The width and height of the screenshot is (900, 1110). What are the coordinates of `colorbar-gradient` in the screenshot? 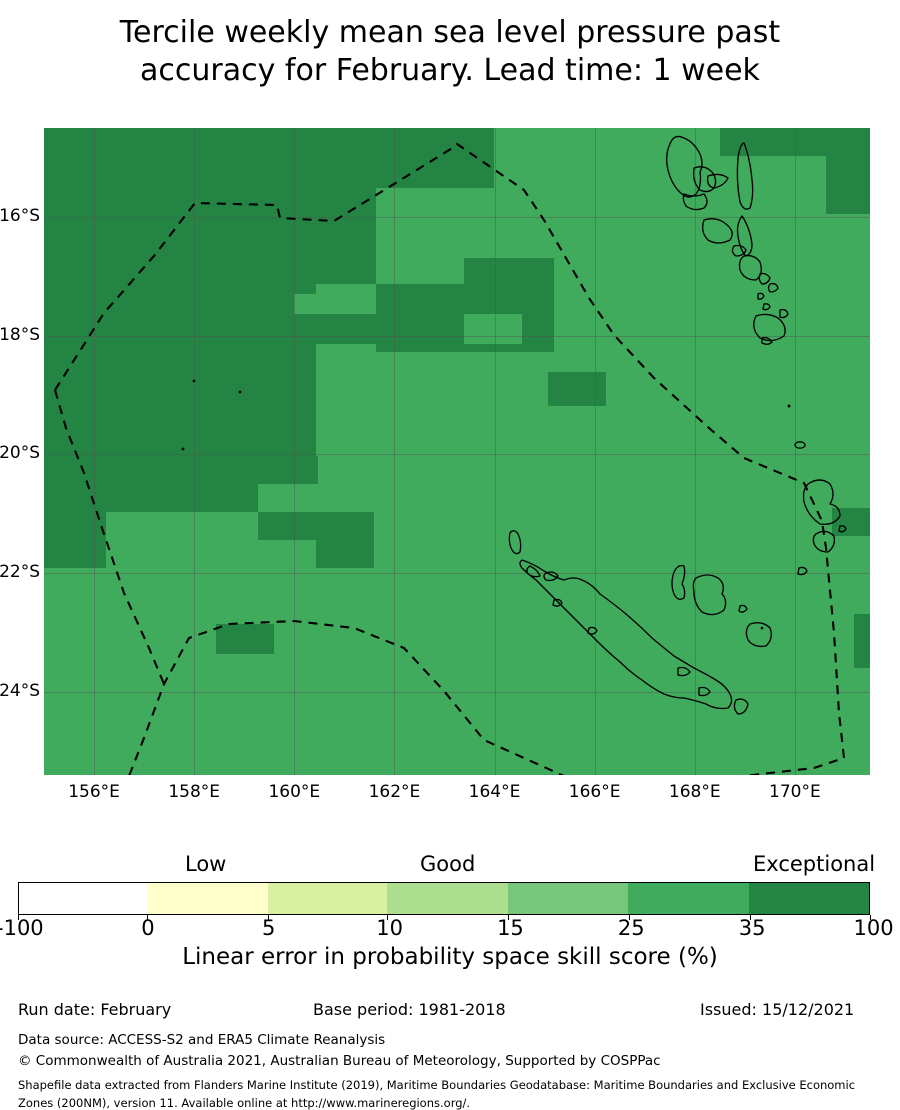 It's located at (444, 898).